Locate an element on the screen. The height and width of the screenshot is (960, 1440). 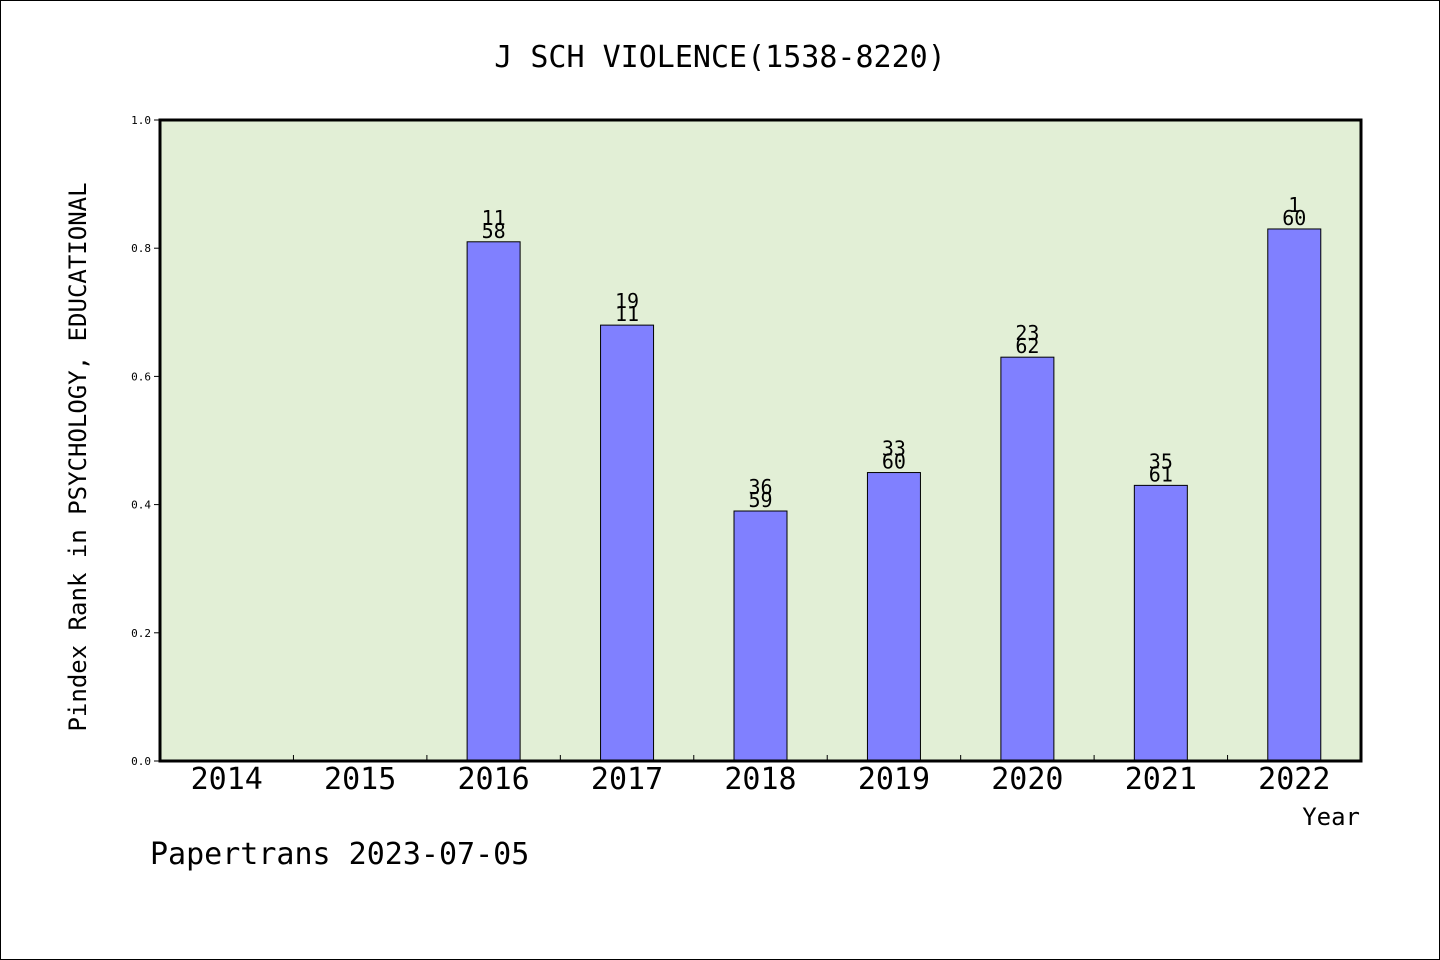
bar-total-label: 11 is located at coordinates (627, 314).